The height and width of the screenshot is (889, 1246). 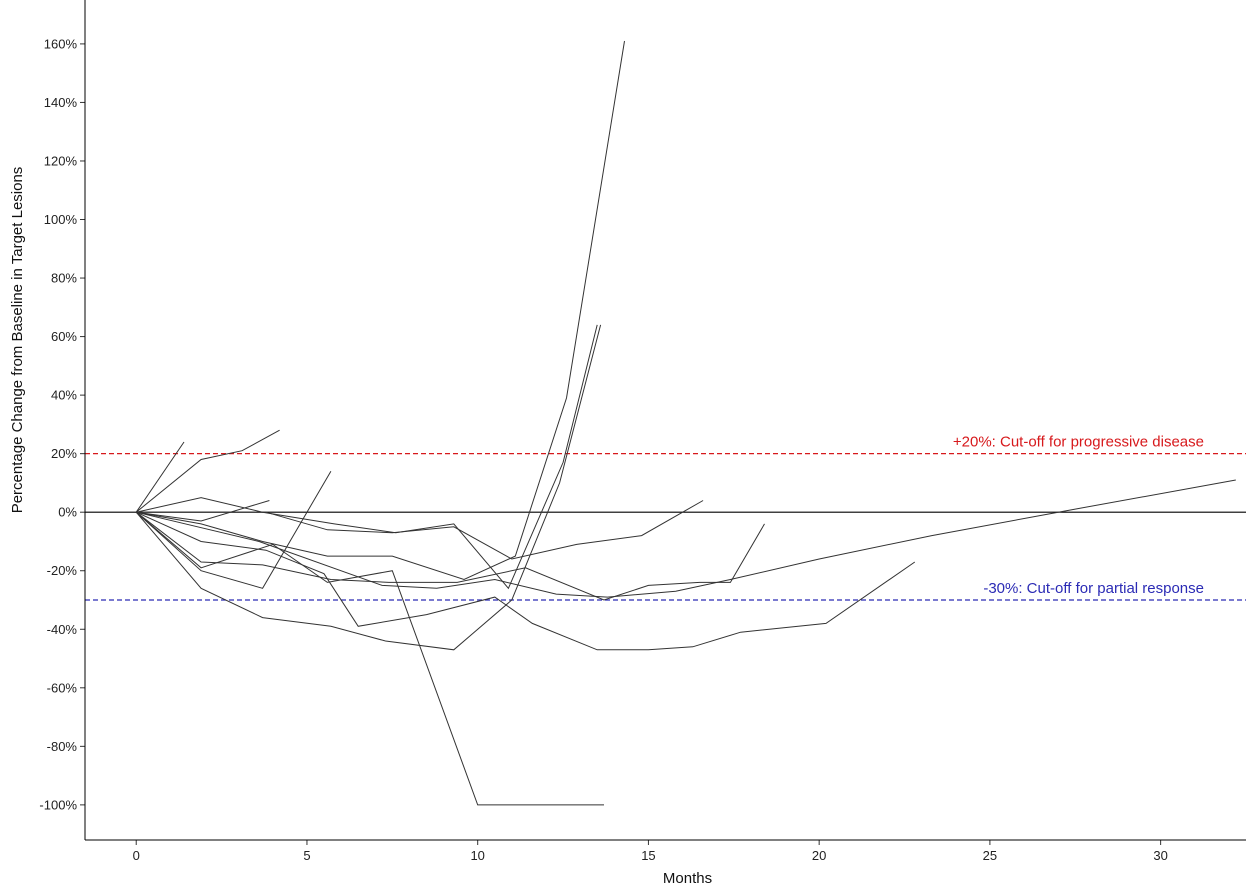 What do you see at coordinates (64, 278) in the screenshot?
I see `y-tick-label: 80%` at bounding box center [64, 278].